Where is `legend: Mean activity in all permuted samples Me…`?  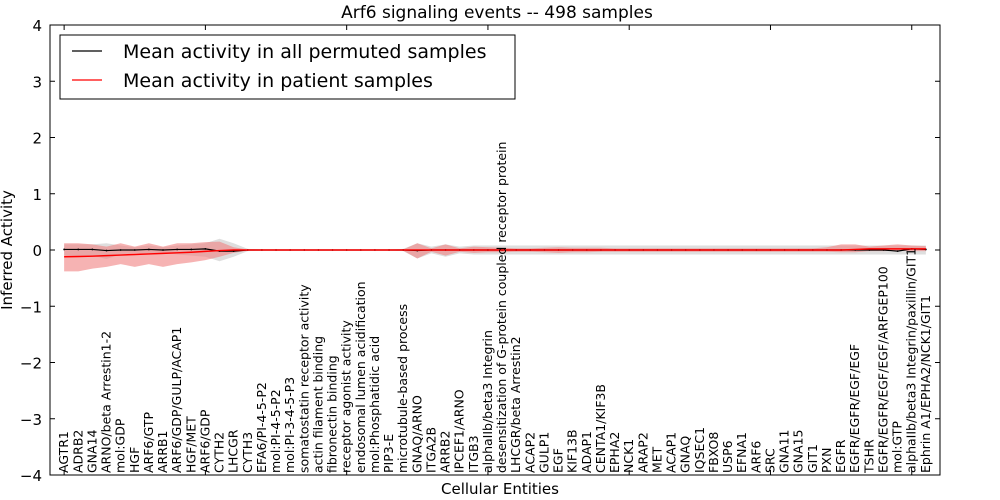
legend: Mean activity in all permuted samples Me… is located at coordinates (287, 67).